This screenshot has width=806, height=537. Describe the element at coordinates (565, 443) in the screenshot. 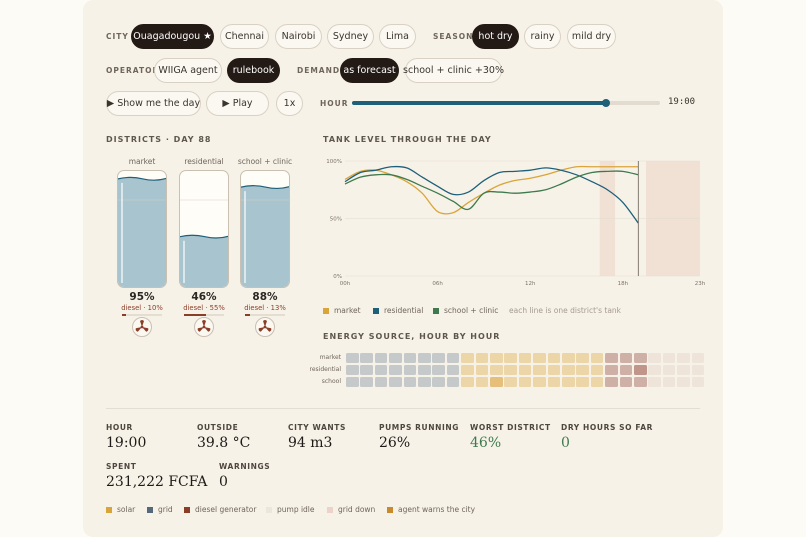

I see `stat-dry-value: 0` at that location.